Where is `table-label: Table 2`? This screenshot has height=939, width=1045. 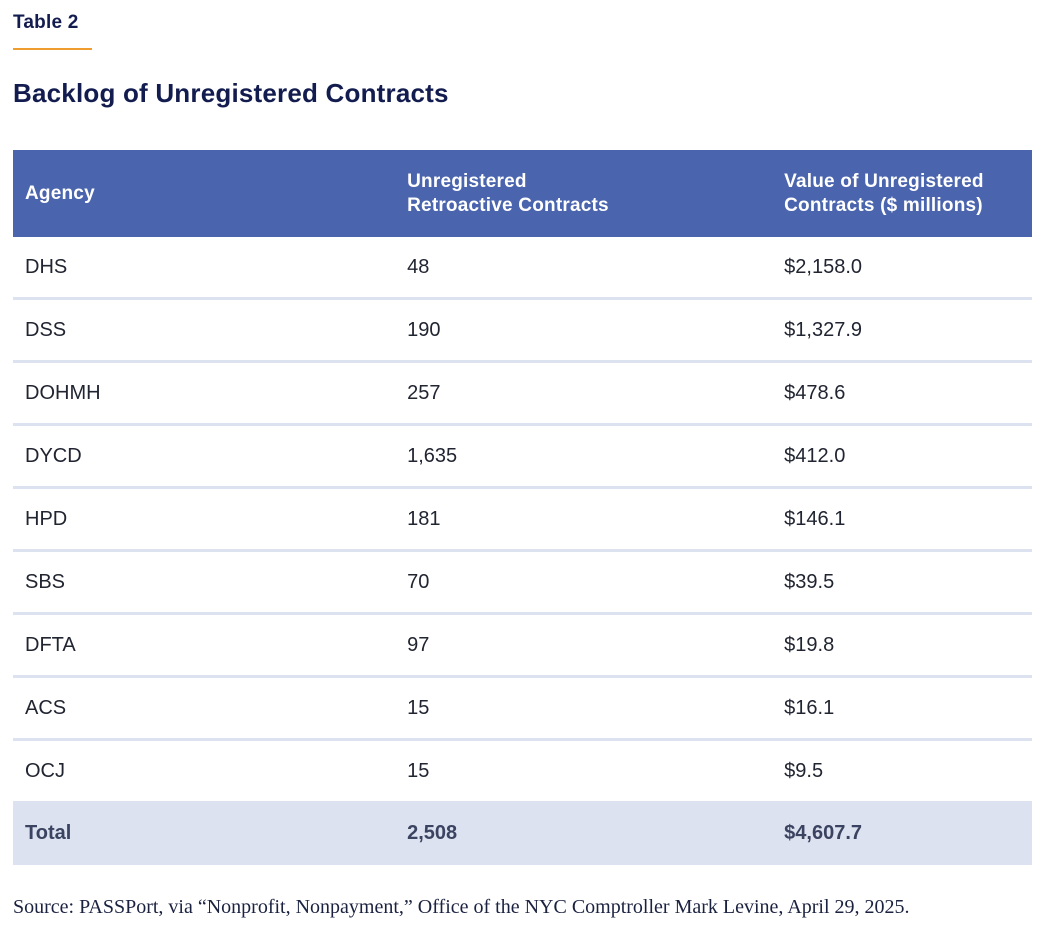 table-label: Table 2 is located at coordinates (46, 22).